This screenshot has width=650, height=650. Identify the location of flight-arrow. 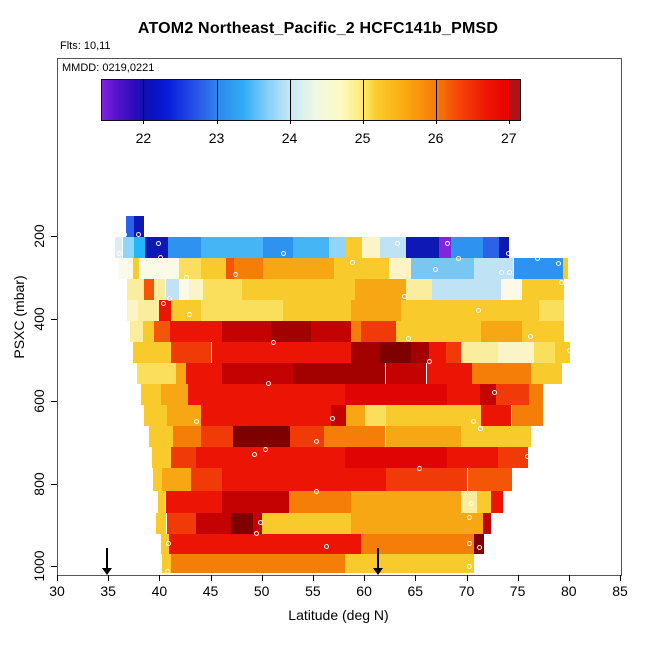
(107, 558).